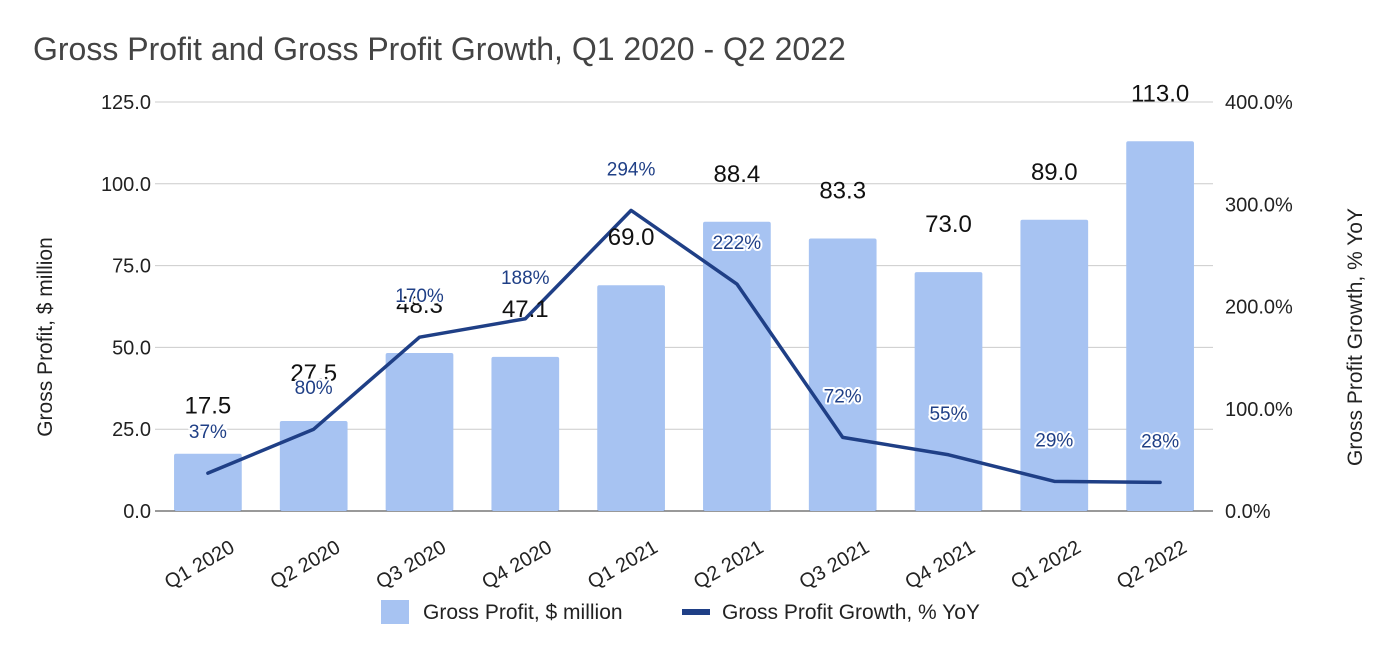 This screenshot has height=658, width=1400. I want to click on line-data-label: 37%, so click(208, 432).